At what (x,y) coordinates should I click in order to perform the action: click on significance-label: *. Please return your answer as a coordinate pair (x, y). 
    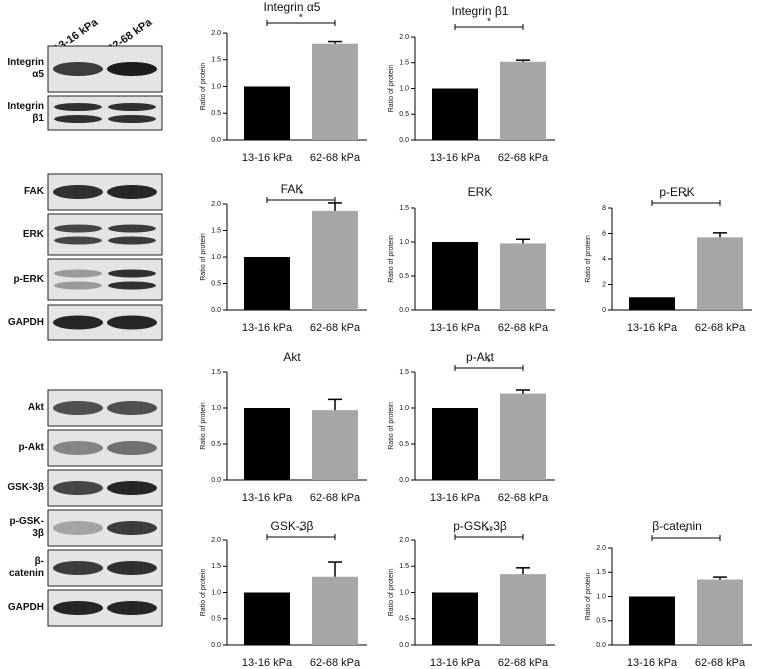
    Looking at the image, I should click on (489, 22).